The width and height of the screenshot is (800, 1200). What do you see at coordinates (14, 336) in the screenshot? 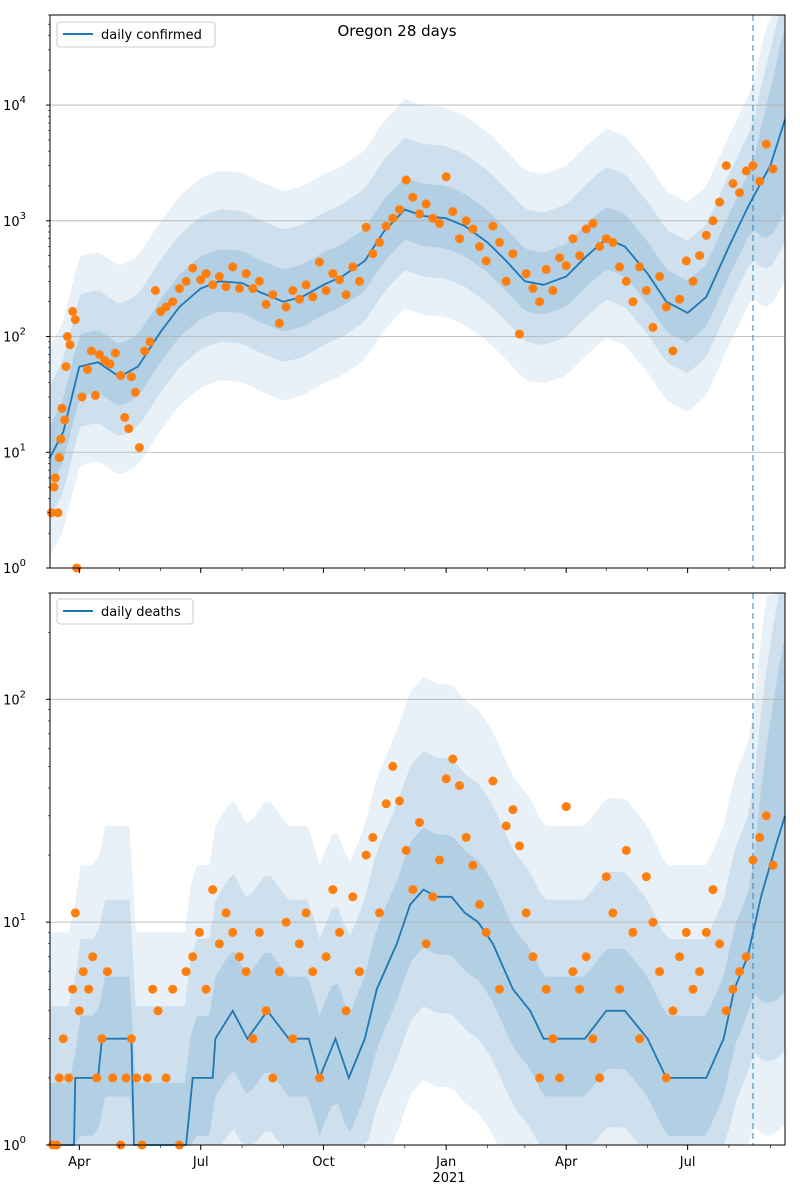
I see `confirmed-y-tick-label: 10²` at bounding box center [14, 336].